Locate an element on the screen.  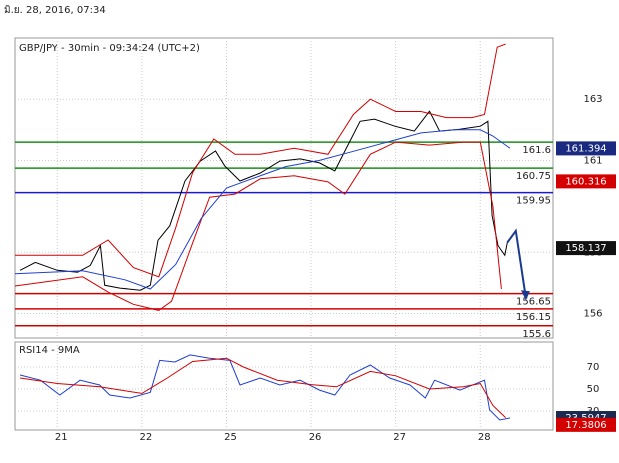
value-box-label: 160.316 is located at coordinates (585, 181).